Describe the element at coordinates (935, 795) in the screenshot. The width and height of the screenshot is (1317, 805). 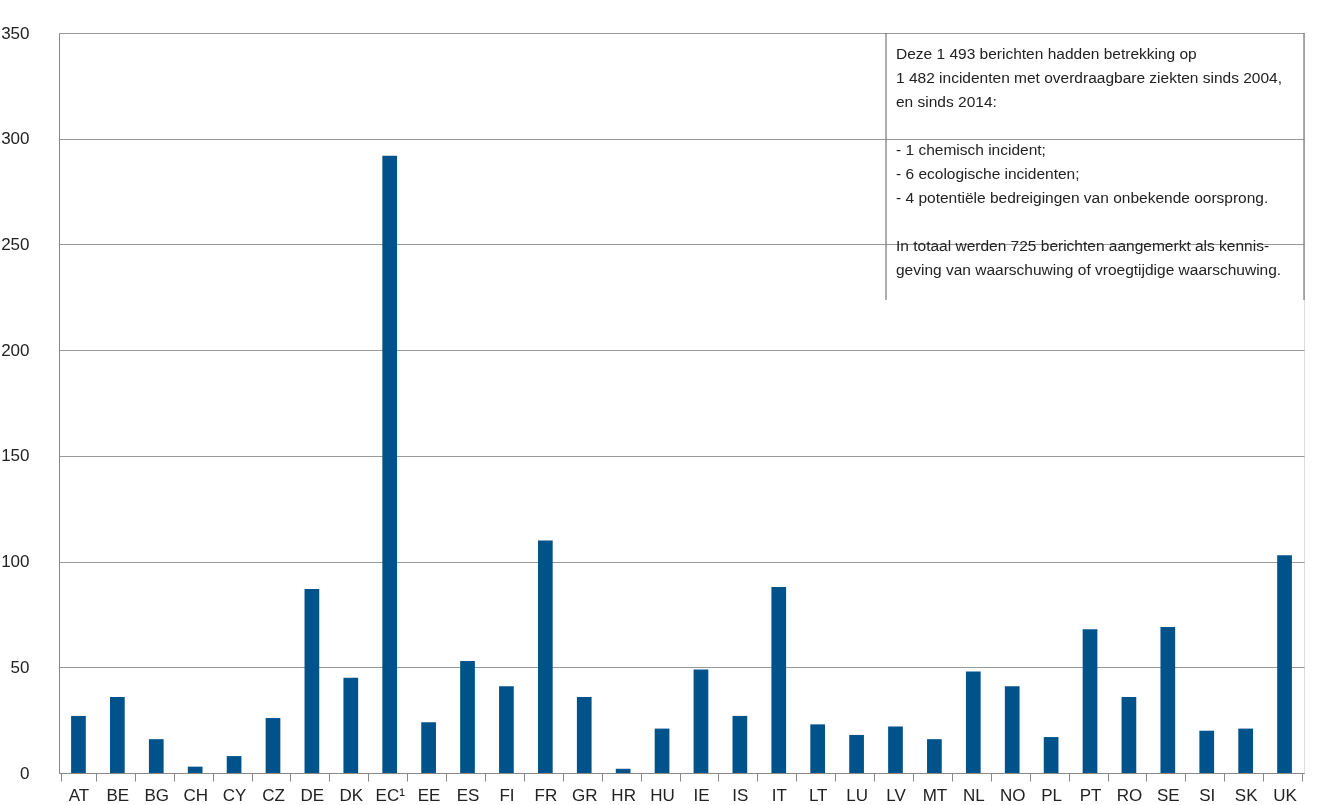
I see `x-tick-label: MT` at that location.